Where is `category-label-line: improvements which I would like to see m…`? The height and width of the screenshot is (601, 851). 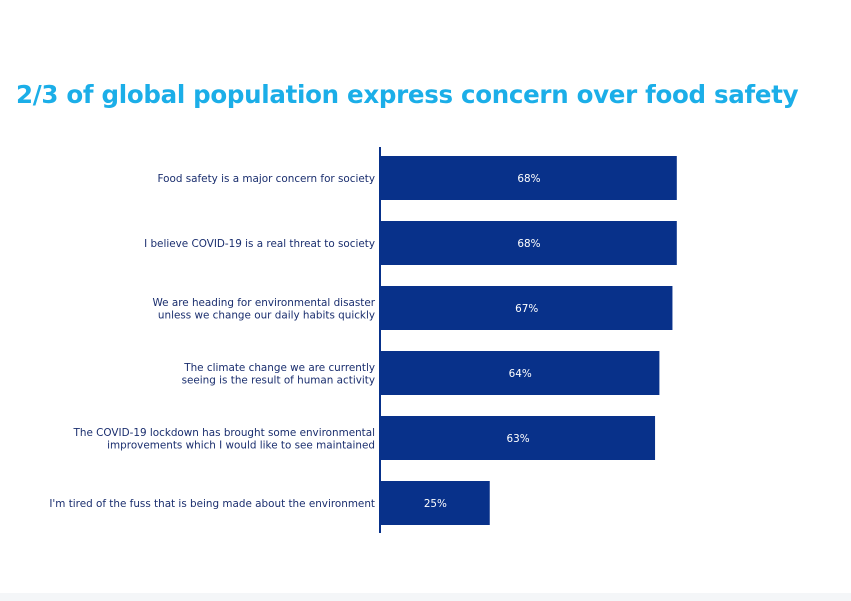
category-label-line: improvements which I would like to see m… is located at coordinates (241, 445).